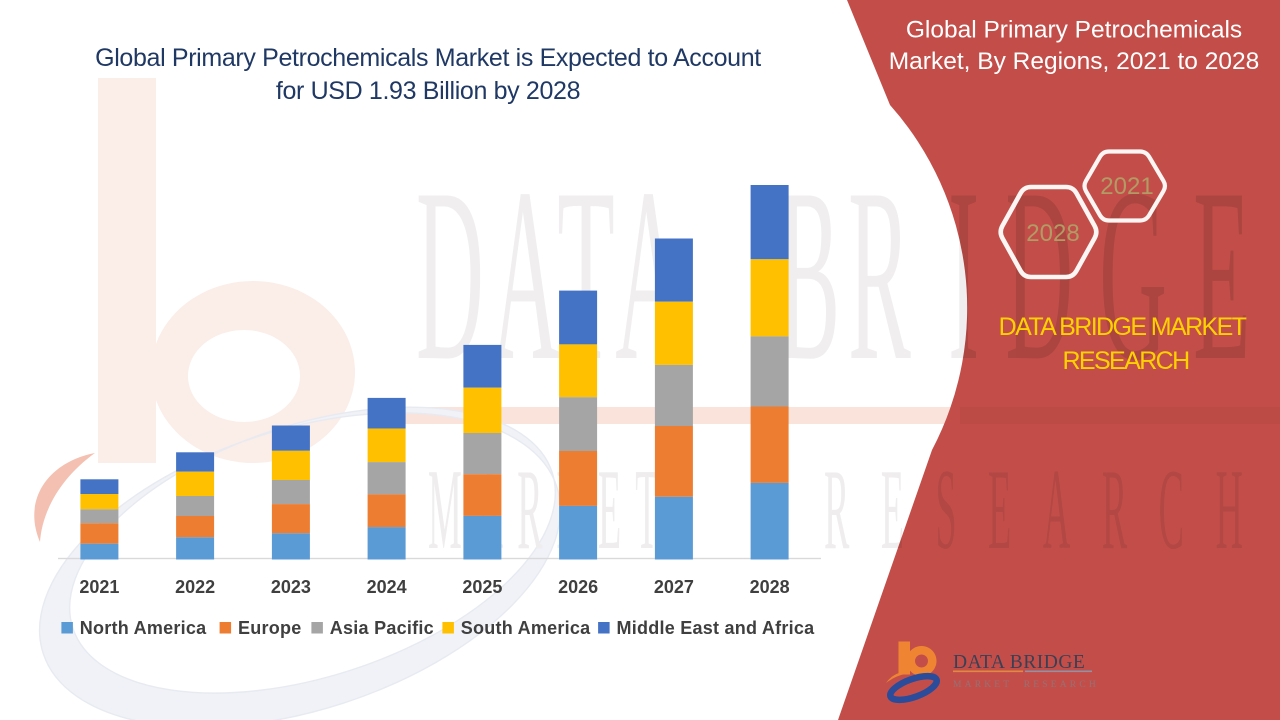  What do you see at coordinates (1123, 327) in the screenshot?
I see `svg-text: DATA BRIDGE MARKET` at bounding box center [1123, 327].